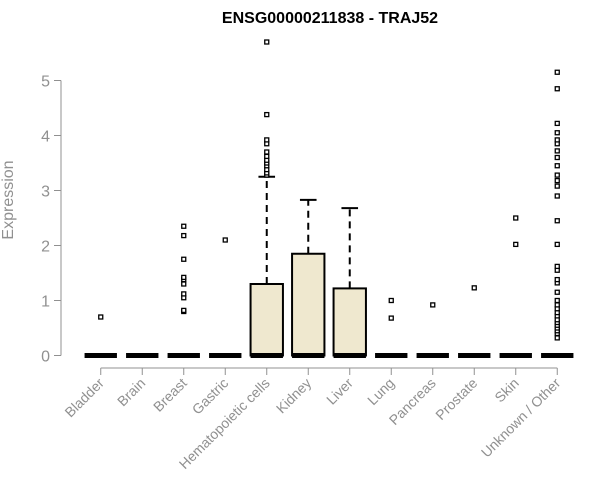  I want to click on y-axis: 0 1 2 3 4 5, so click(51, 220).